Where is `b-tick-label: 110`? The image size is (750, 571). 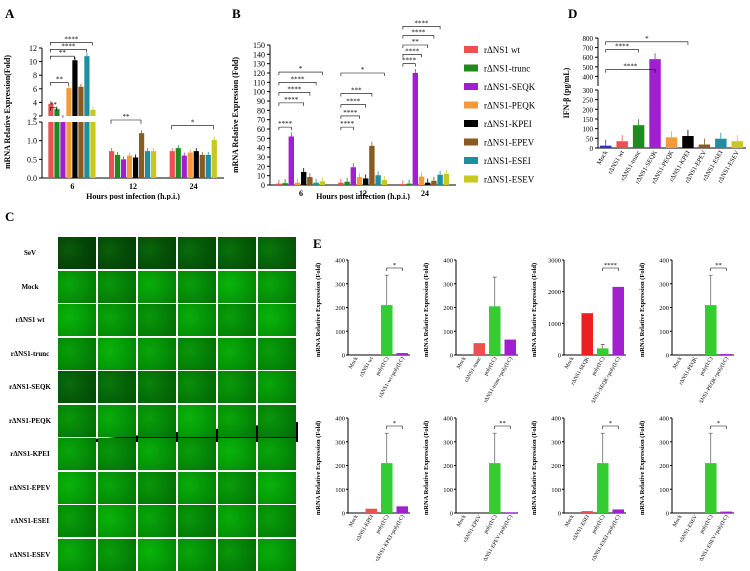 b-tick-label: 110 is located at coordinates (259, 82).